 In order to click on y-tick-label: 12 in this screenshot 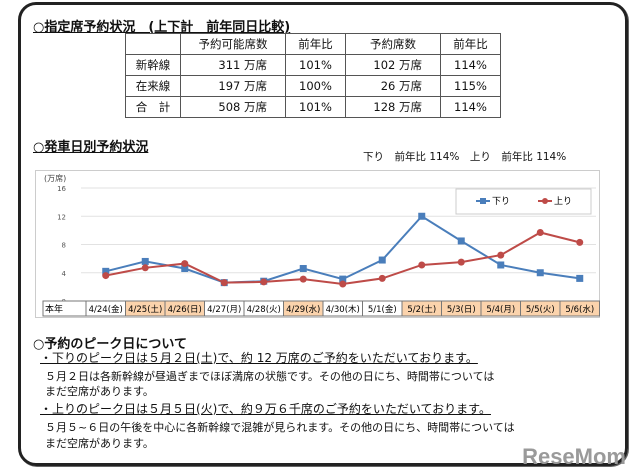, I will do `click(61, 217)`.